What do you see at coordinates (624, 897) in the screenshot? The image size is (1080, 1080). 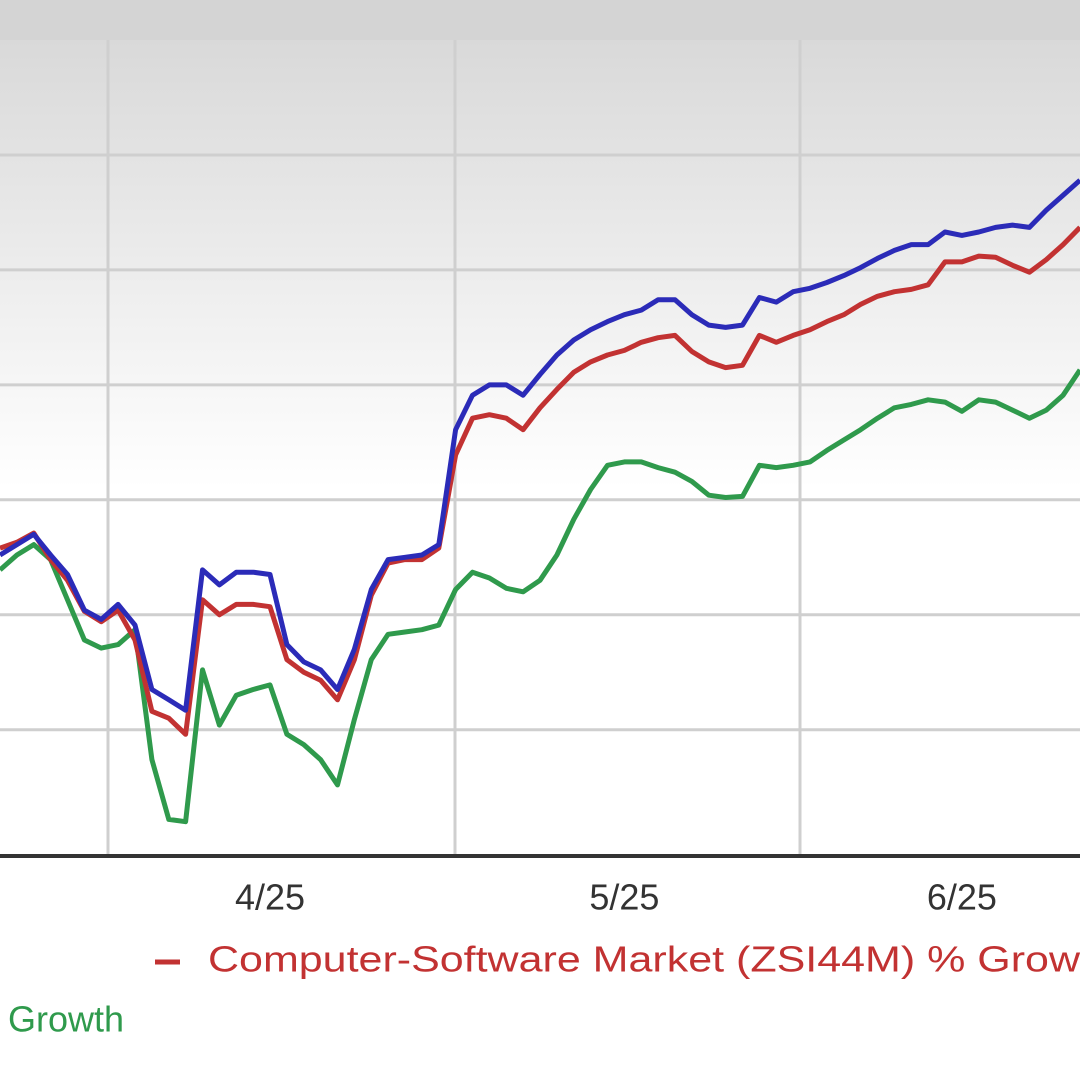 I see `x-tick-label: 5/25` at bounding box center [624, 897].